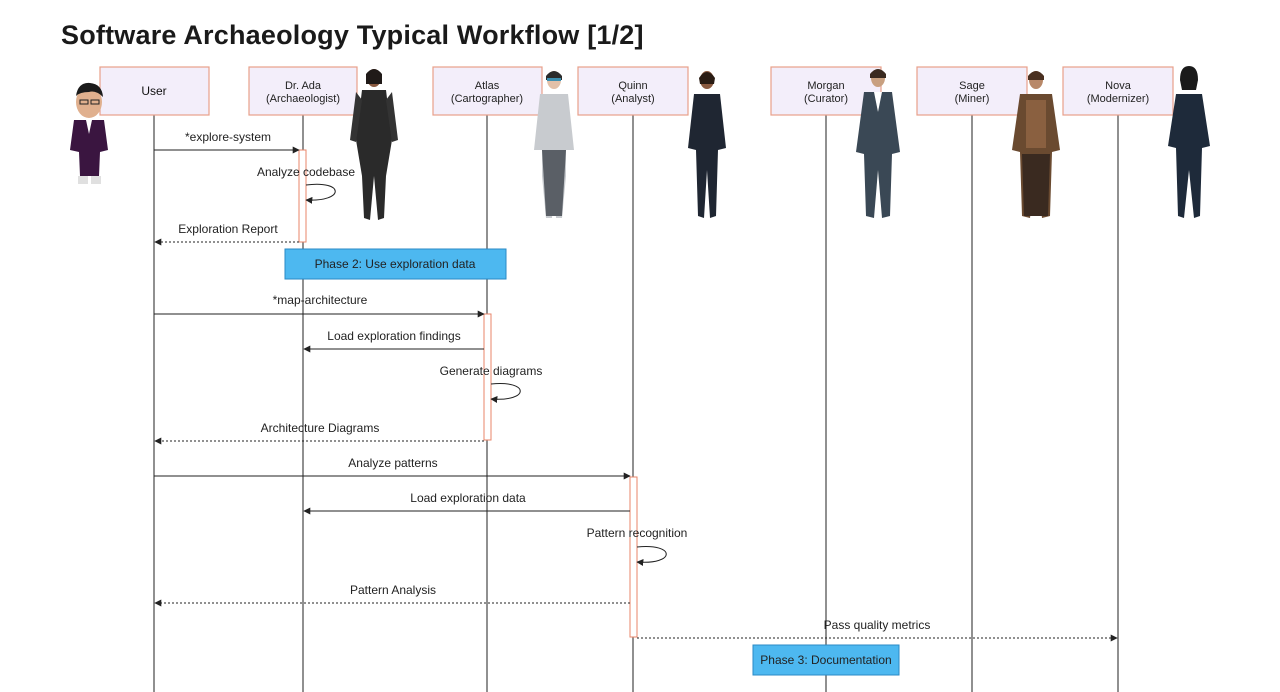 This screenshot has height=692, width=1280. What do you see at coordinates (487, 86) in the screenshot?
I see `participant-label: Atlas` at bounding box center [487, 86].